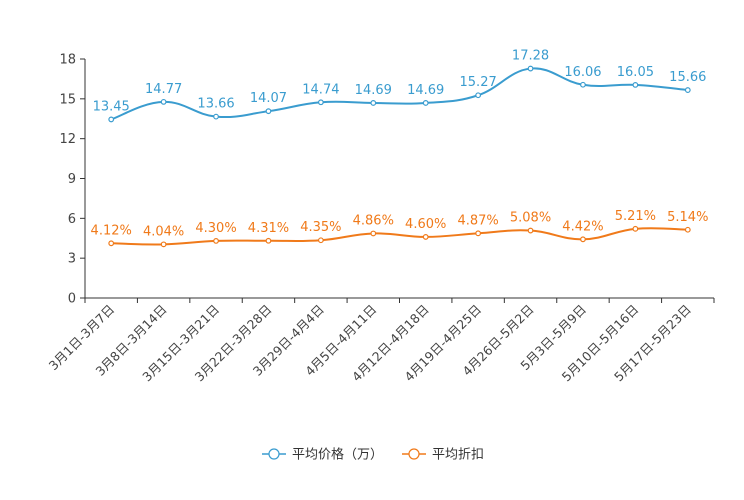 Image resolution: width=744 pixels, height=500 pixels. What do you see at coordinates (67, 139) in the screenshot?
I see `y-tick-label: 12` at bounding box center [67, 139].